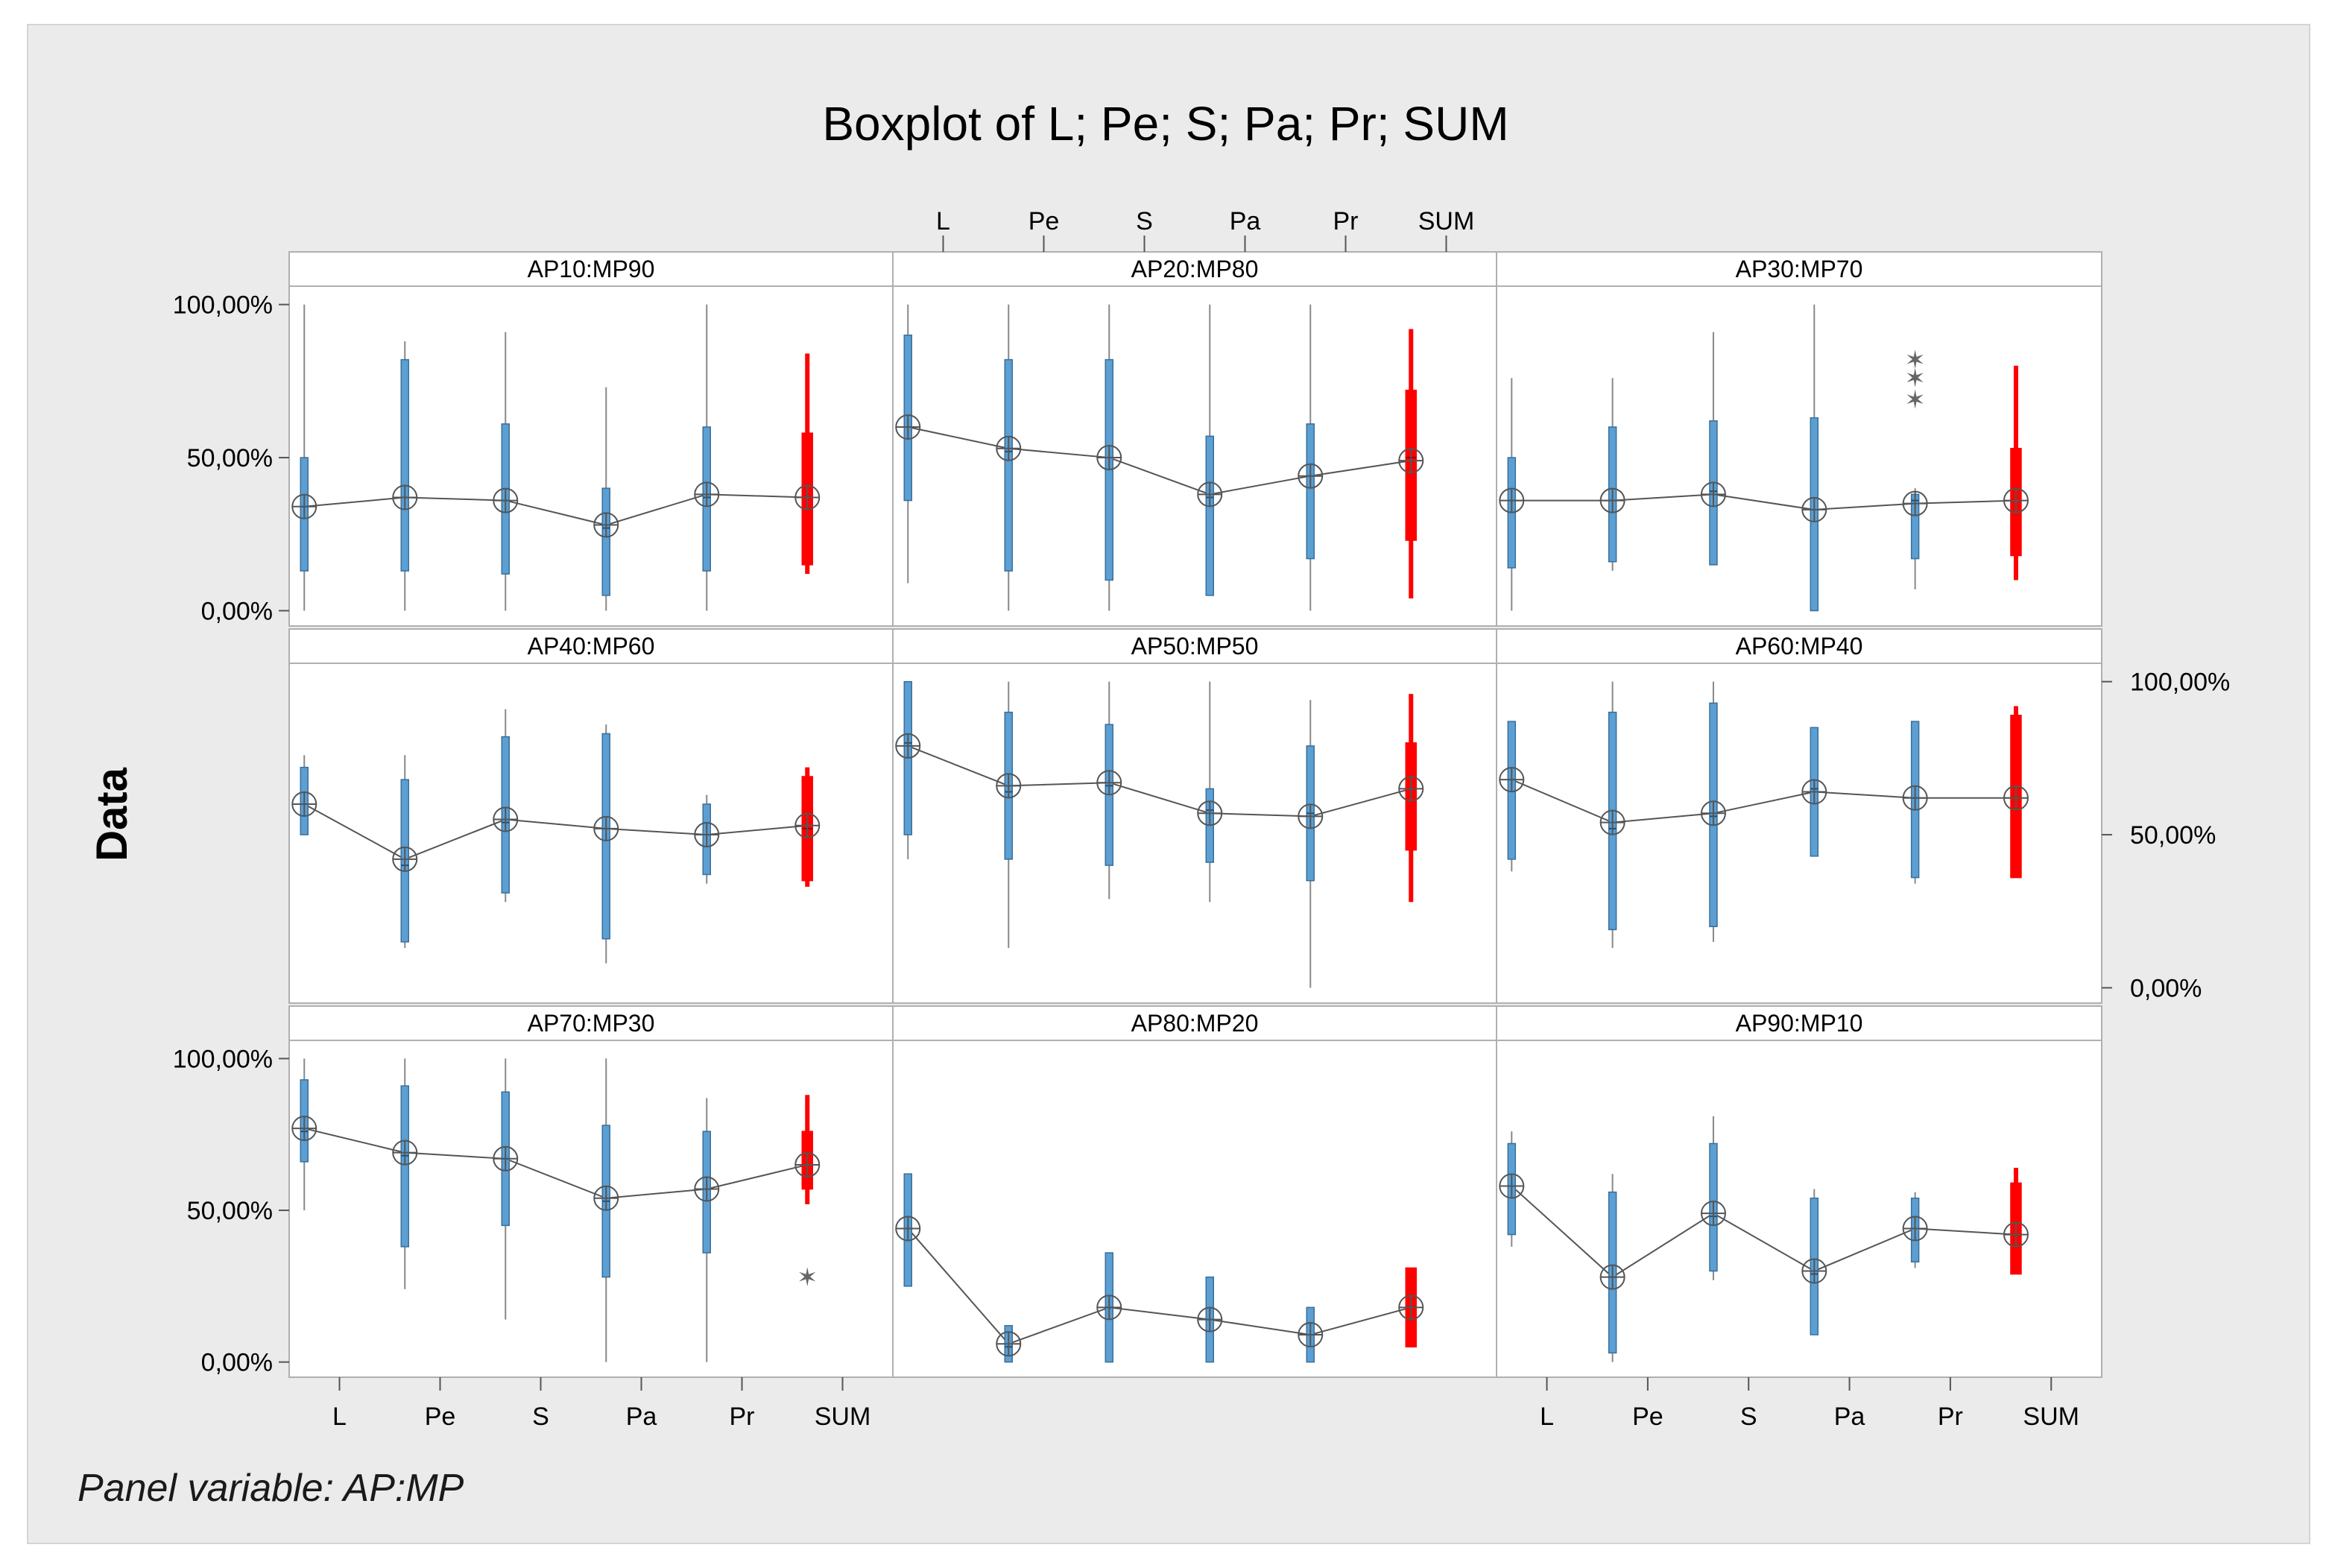 This screenshot has width=2332, height=1568. Describe the element at coordinates (112, 814) in the screenshot. I see `y-axis-label: Data` at that location.